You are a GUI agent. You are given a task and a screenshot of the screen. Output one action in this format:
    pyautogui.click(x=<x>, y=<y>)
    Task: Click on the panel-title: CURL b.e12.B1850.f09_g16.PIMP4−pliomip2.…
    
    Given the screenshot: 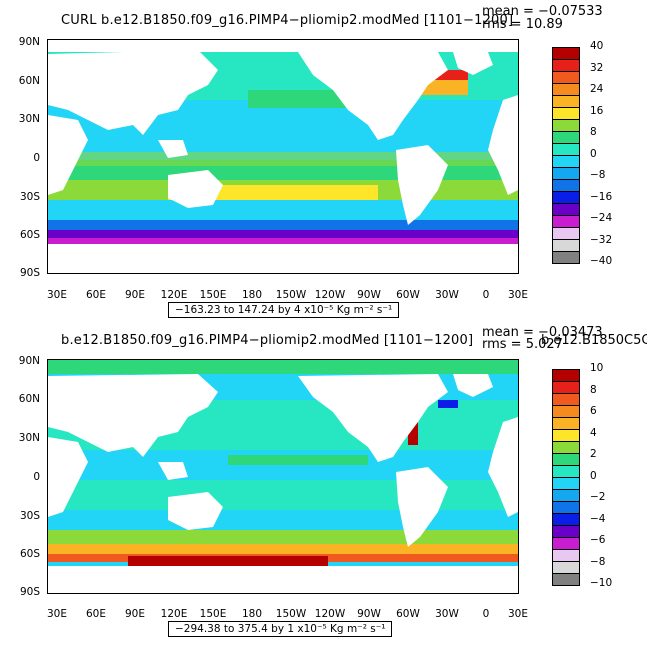 What is the action you would take?
    pyautogui.click(x=287, y=20)
    